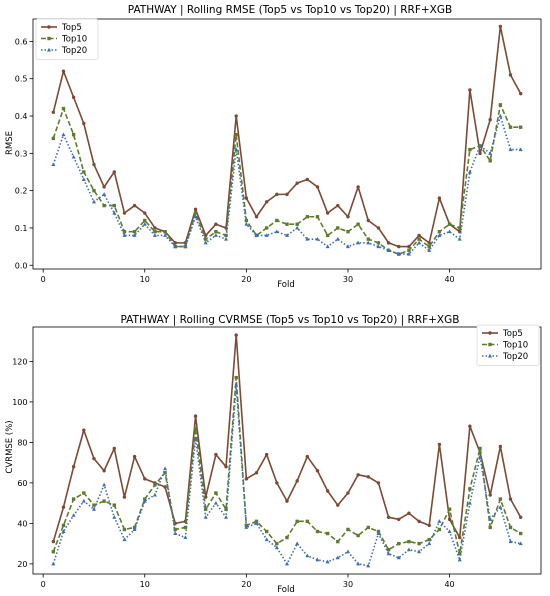 This screenshot has width=550, height=596. I want to click on y-tick-label: 0.6, so click(21, 41).